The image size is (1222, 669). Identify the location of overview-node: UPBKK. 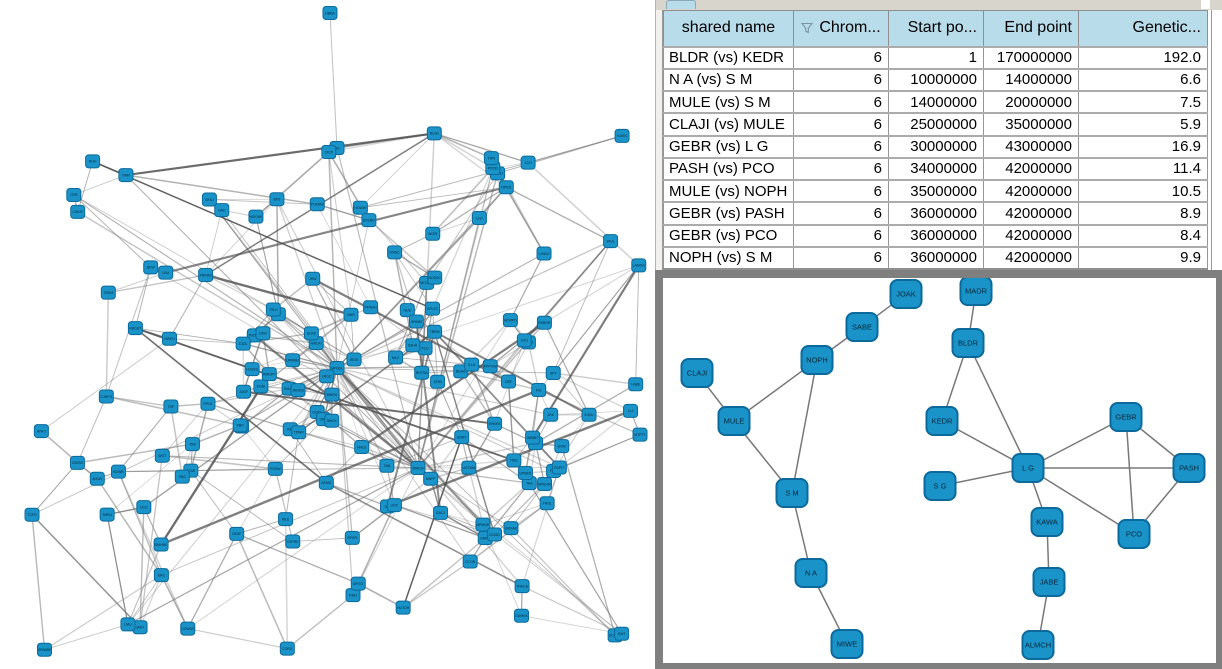
(525, 473).